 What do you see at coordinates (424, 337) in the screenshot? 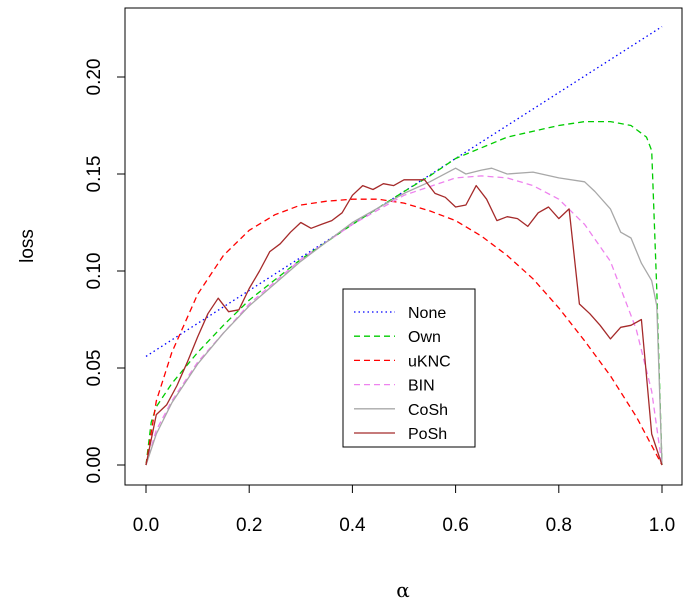
I see `legend-label-own: Own` at bounding box center [424, 337].